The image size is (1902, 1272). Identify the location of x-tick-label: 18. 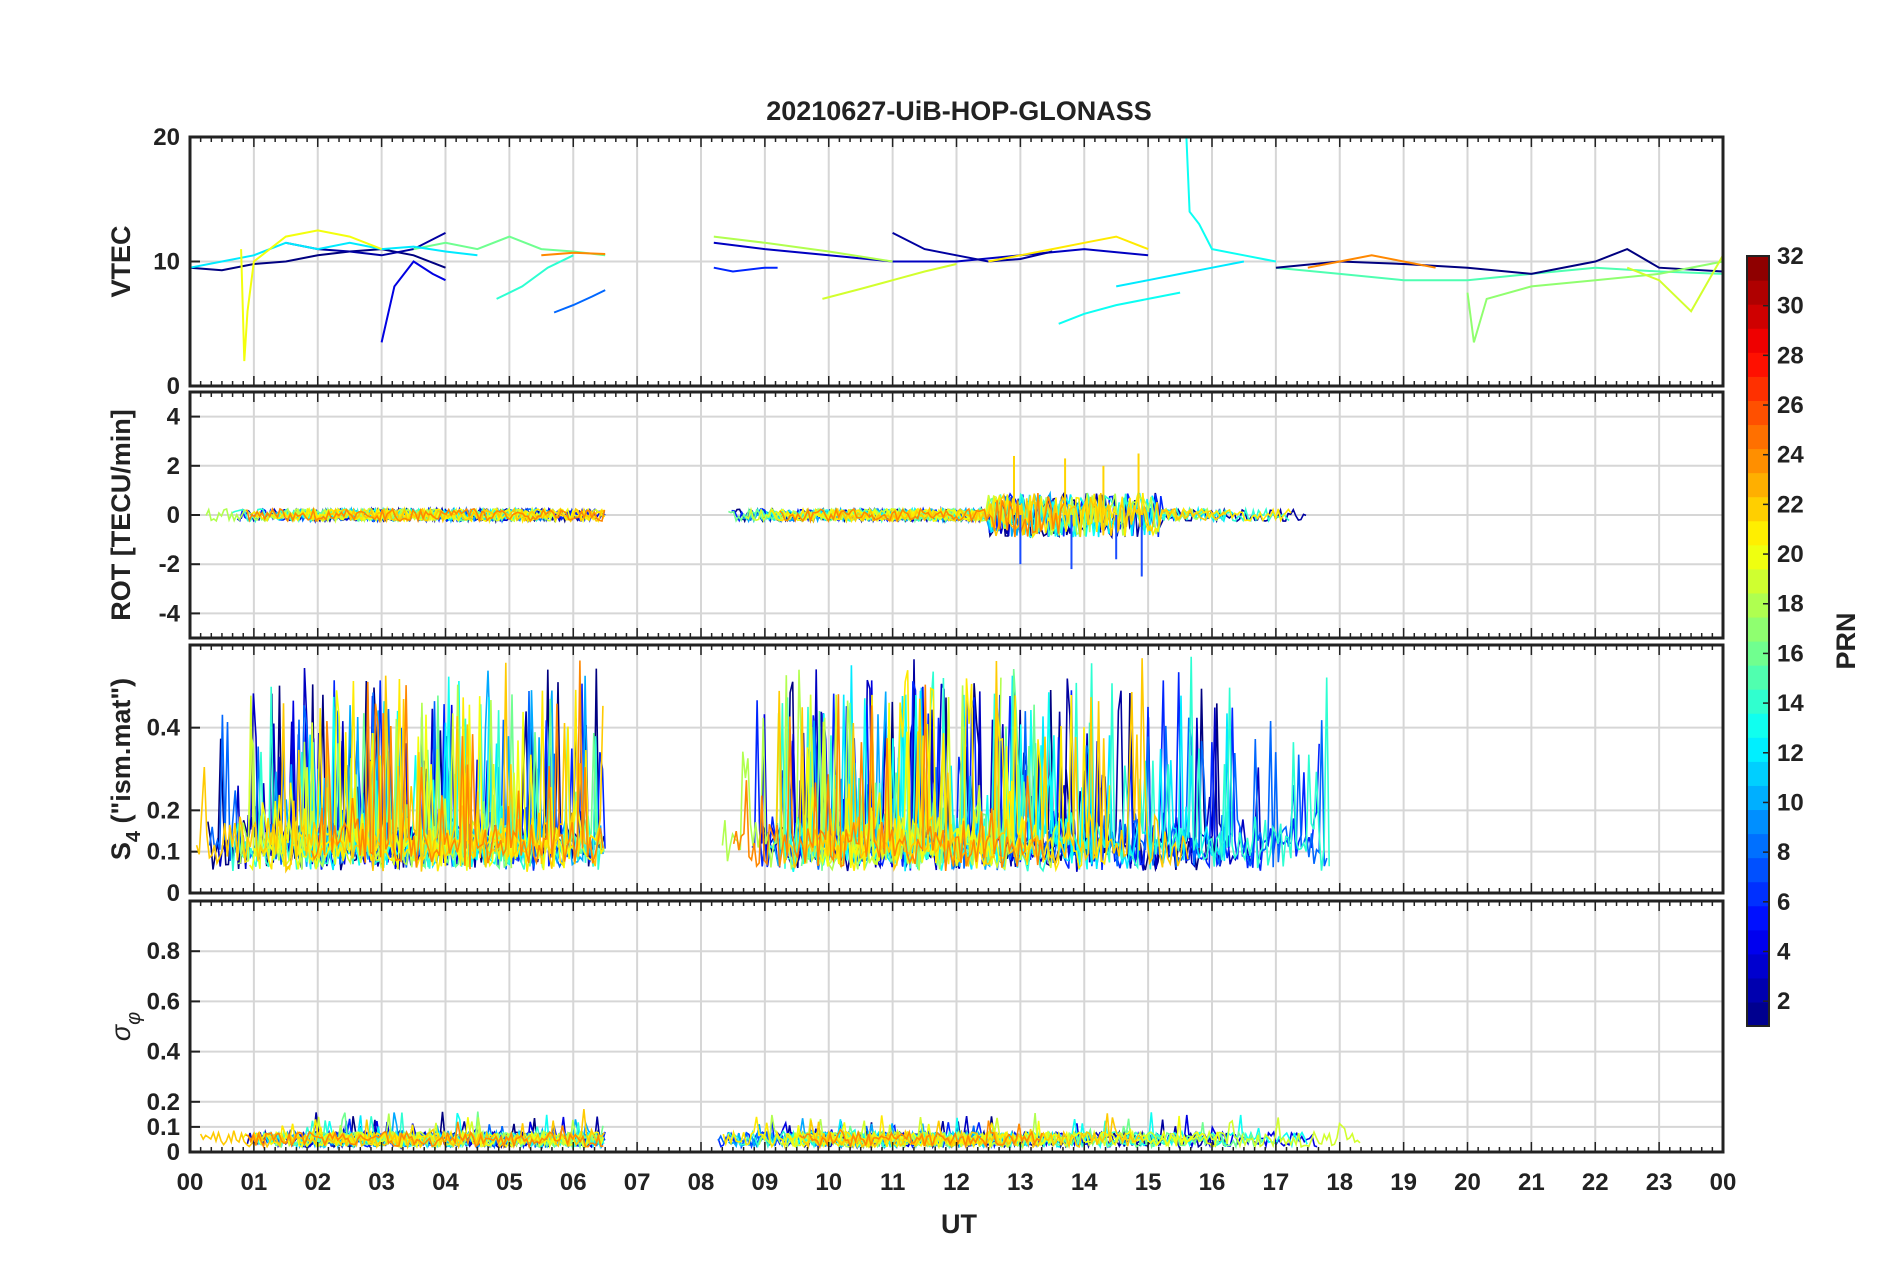
(1339, 1182).